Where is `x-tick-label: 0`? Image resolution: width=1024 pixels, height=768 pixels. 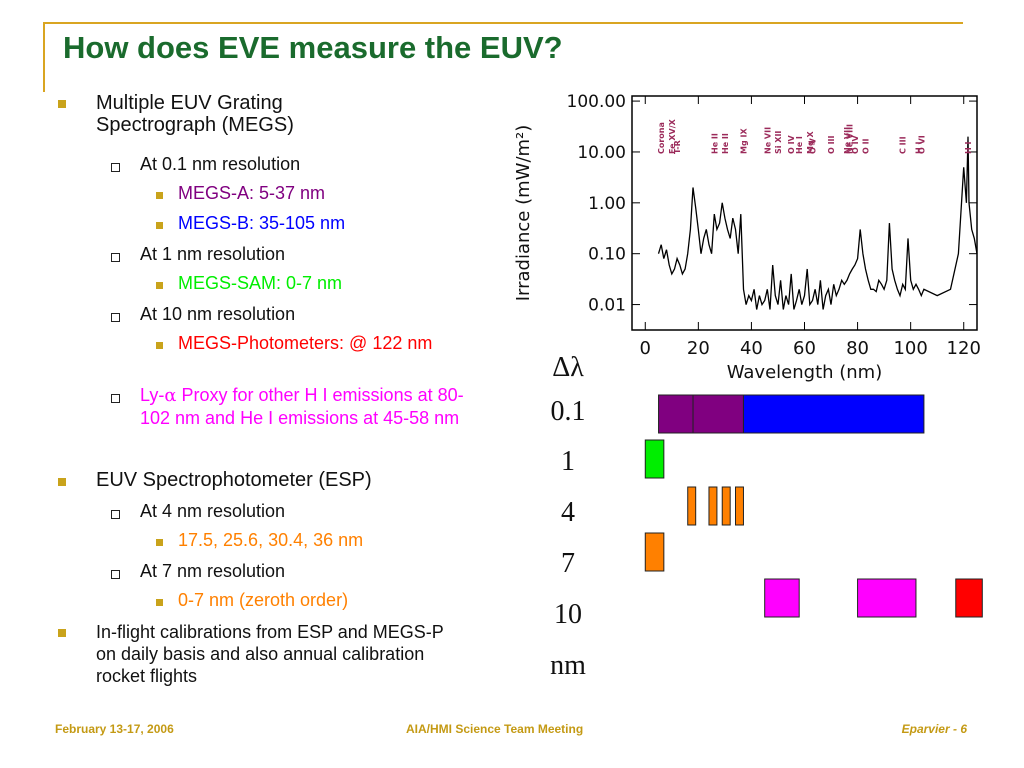 x-tick-label: 0 is located at coordinates (645, 348).